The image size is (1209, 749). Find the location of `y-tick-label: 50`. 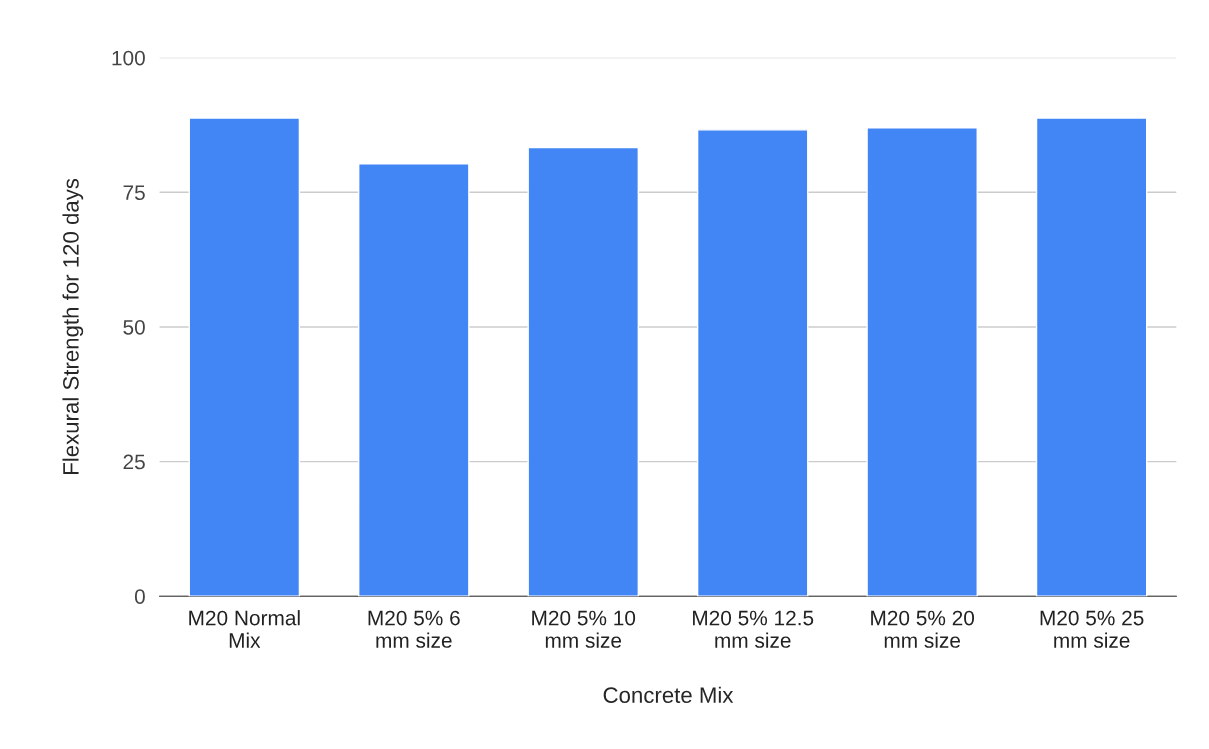

y-tick-label: 50 is located at coordinates (134, 327).